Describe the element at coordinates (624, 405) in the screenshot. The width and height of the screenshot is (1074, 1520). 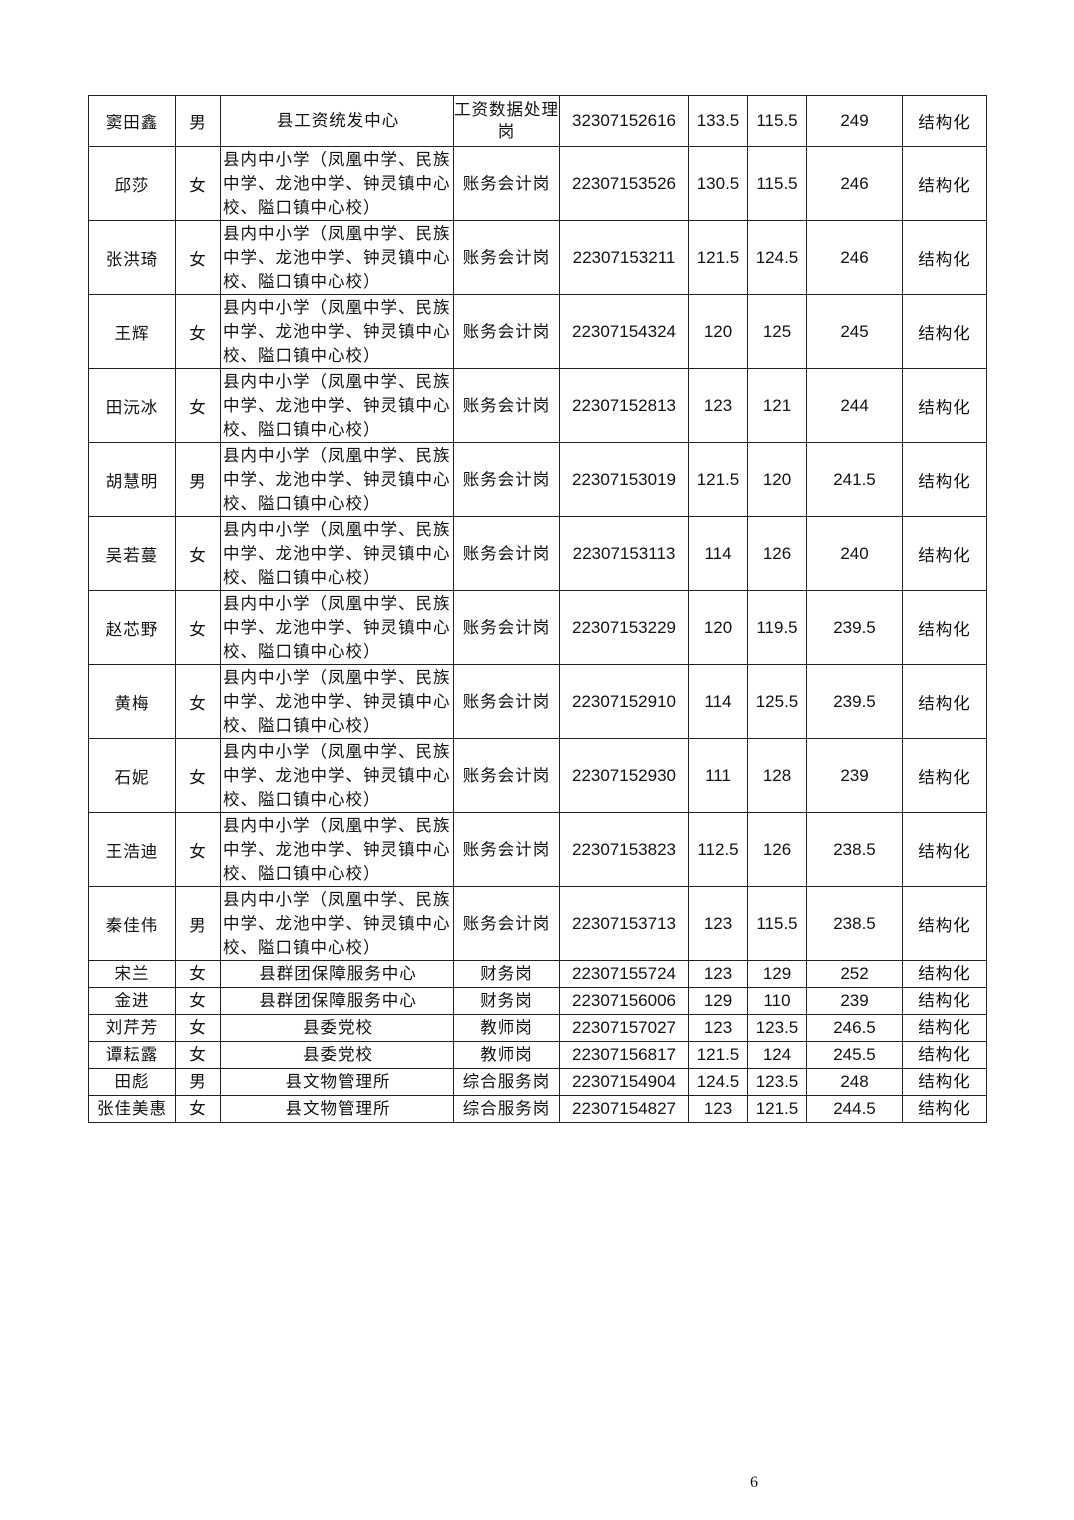
I see `exam-id-cell: 22307152813` at that location.